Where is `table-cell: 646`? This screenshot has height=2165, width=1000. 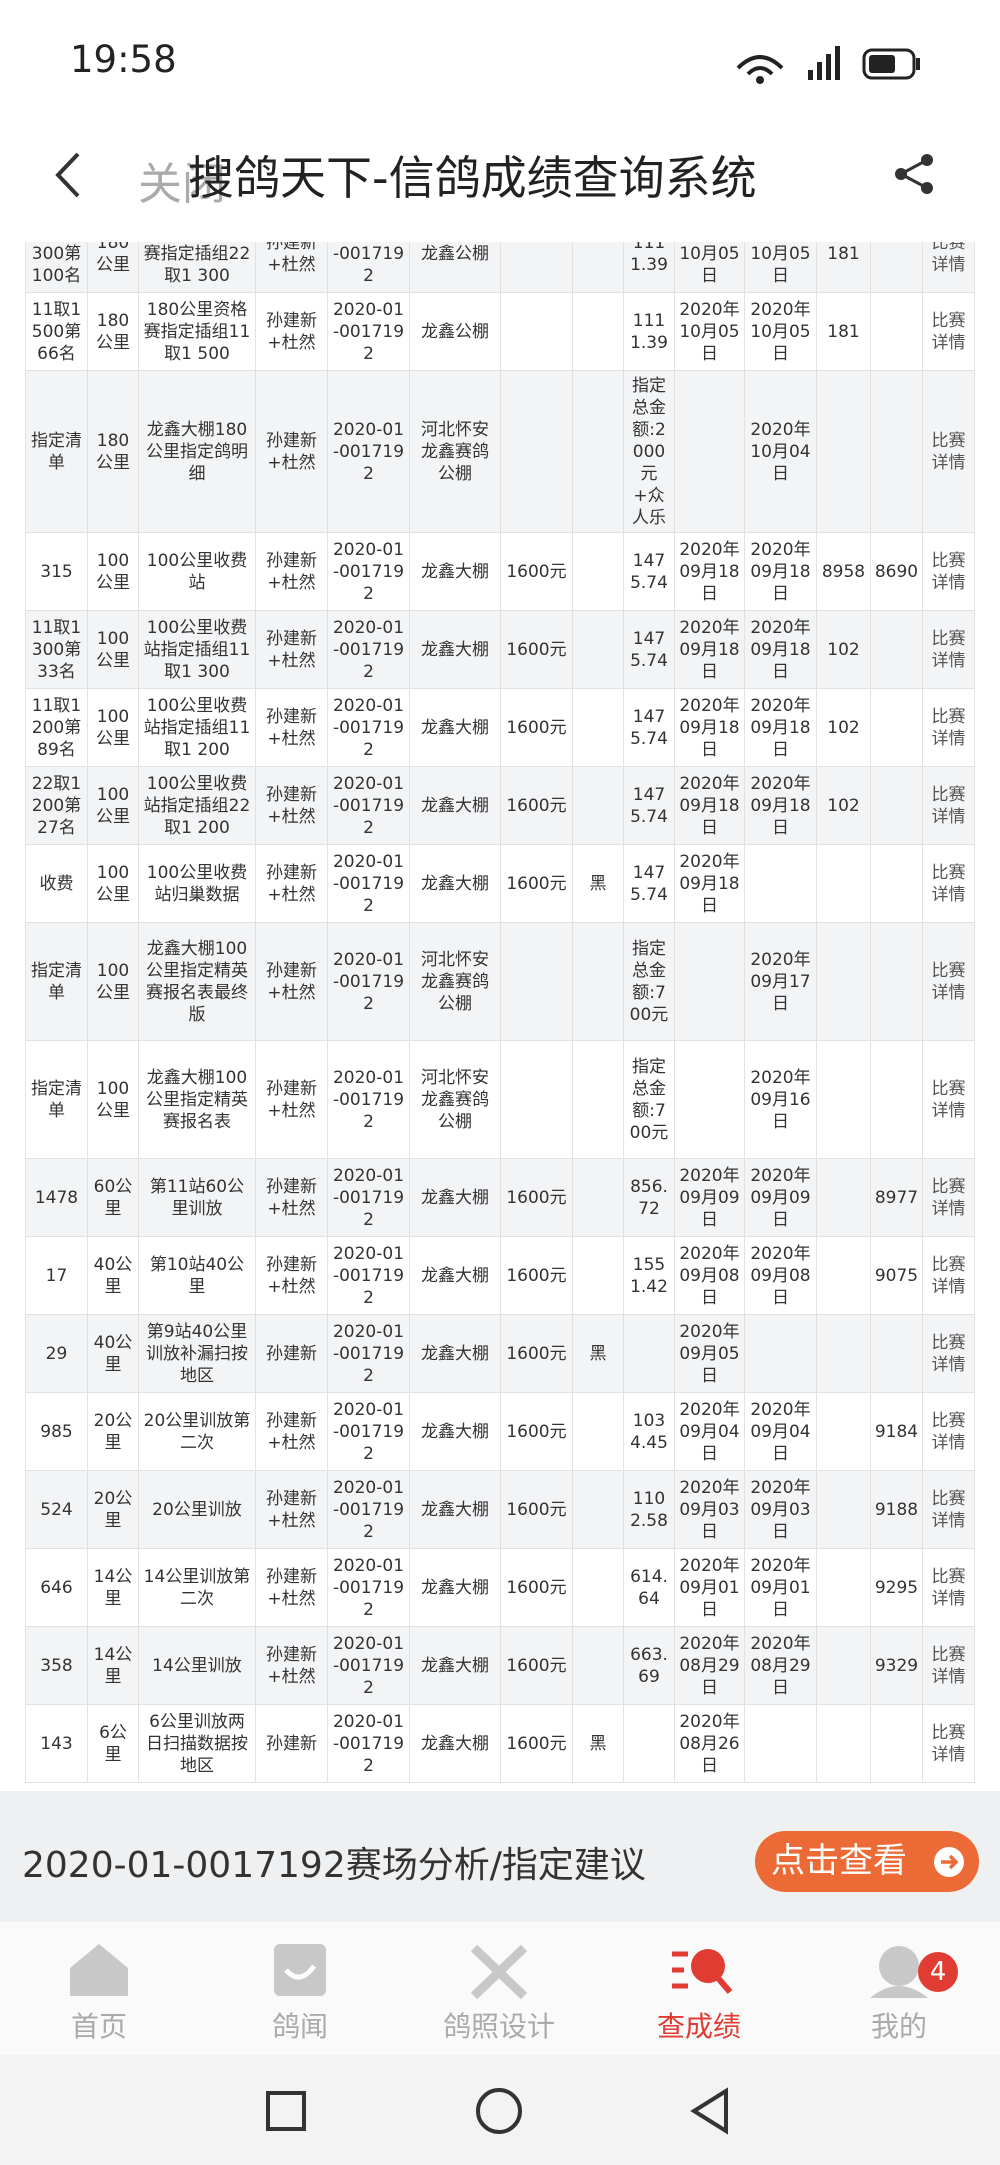 table-cell: 646 is located at coordinates (56, 1587).